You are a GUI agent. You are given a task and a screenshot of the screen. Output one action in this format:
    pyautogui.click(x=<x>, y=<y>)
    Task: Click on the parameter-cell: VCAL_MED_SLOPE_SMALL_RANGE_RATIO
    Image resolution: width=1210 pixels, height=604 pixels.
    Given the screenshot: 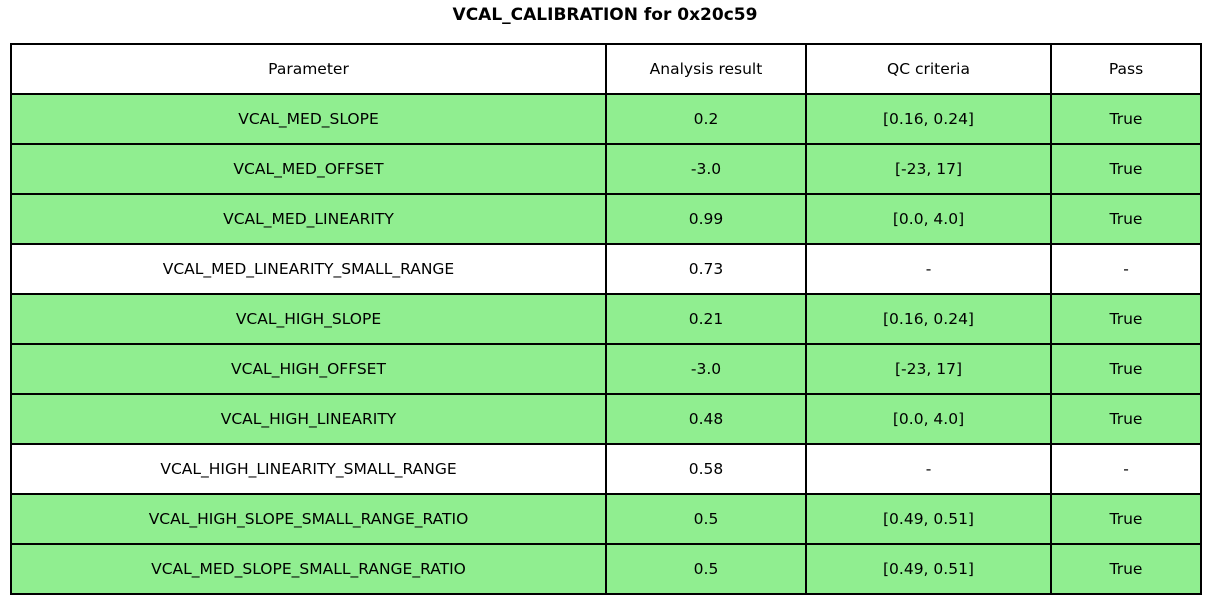 What is the action you would take?
    pyautogui.click(x=308, y=569)
    